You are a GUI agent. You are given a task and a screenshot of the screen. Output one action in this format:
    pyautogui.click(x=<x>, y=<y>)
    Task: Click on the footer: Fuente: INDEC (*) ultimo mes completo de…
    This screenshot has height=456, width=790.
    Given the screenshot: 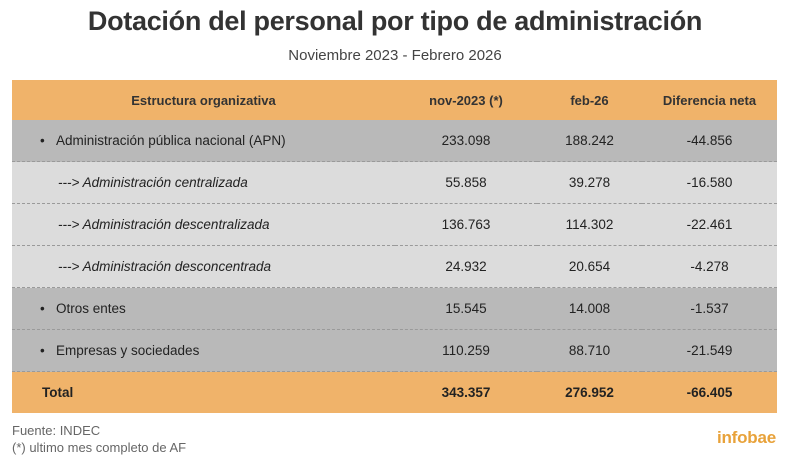 What is the action you would take?
    pyautogui.click(x=99, y=439)
    